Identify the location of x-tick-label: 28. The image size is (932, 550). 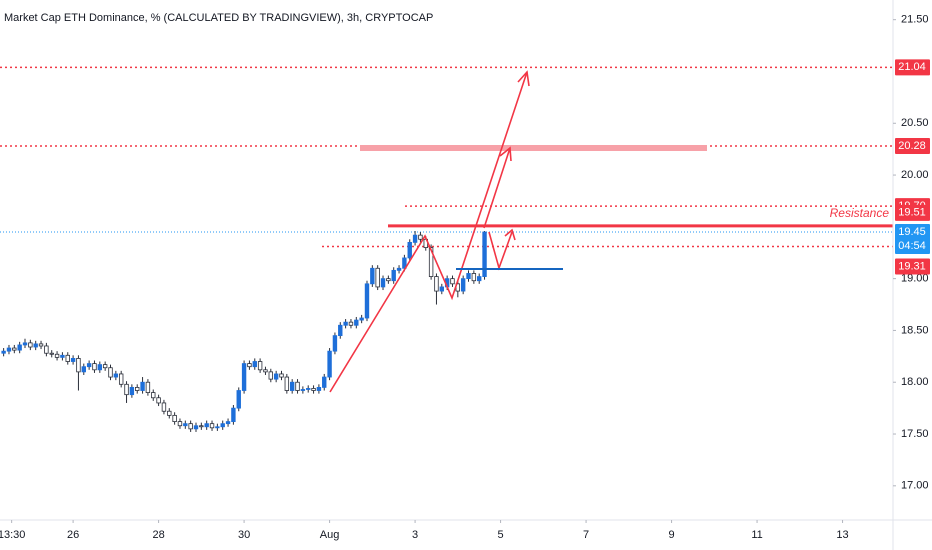
(158, 535).